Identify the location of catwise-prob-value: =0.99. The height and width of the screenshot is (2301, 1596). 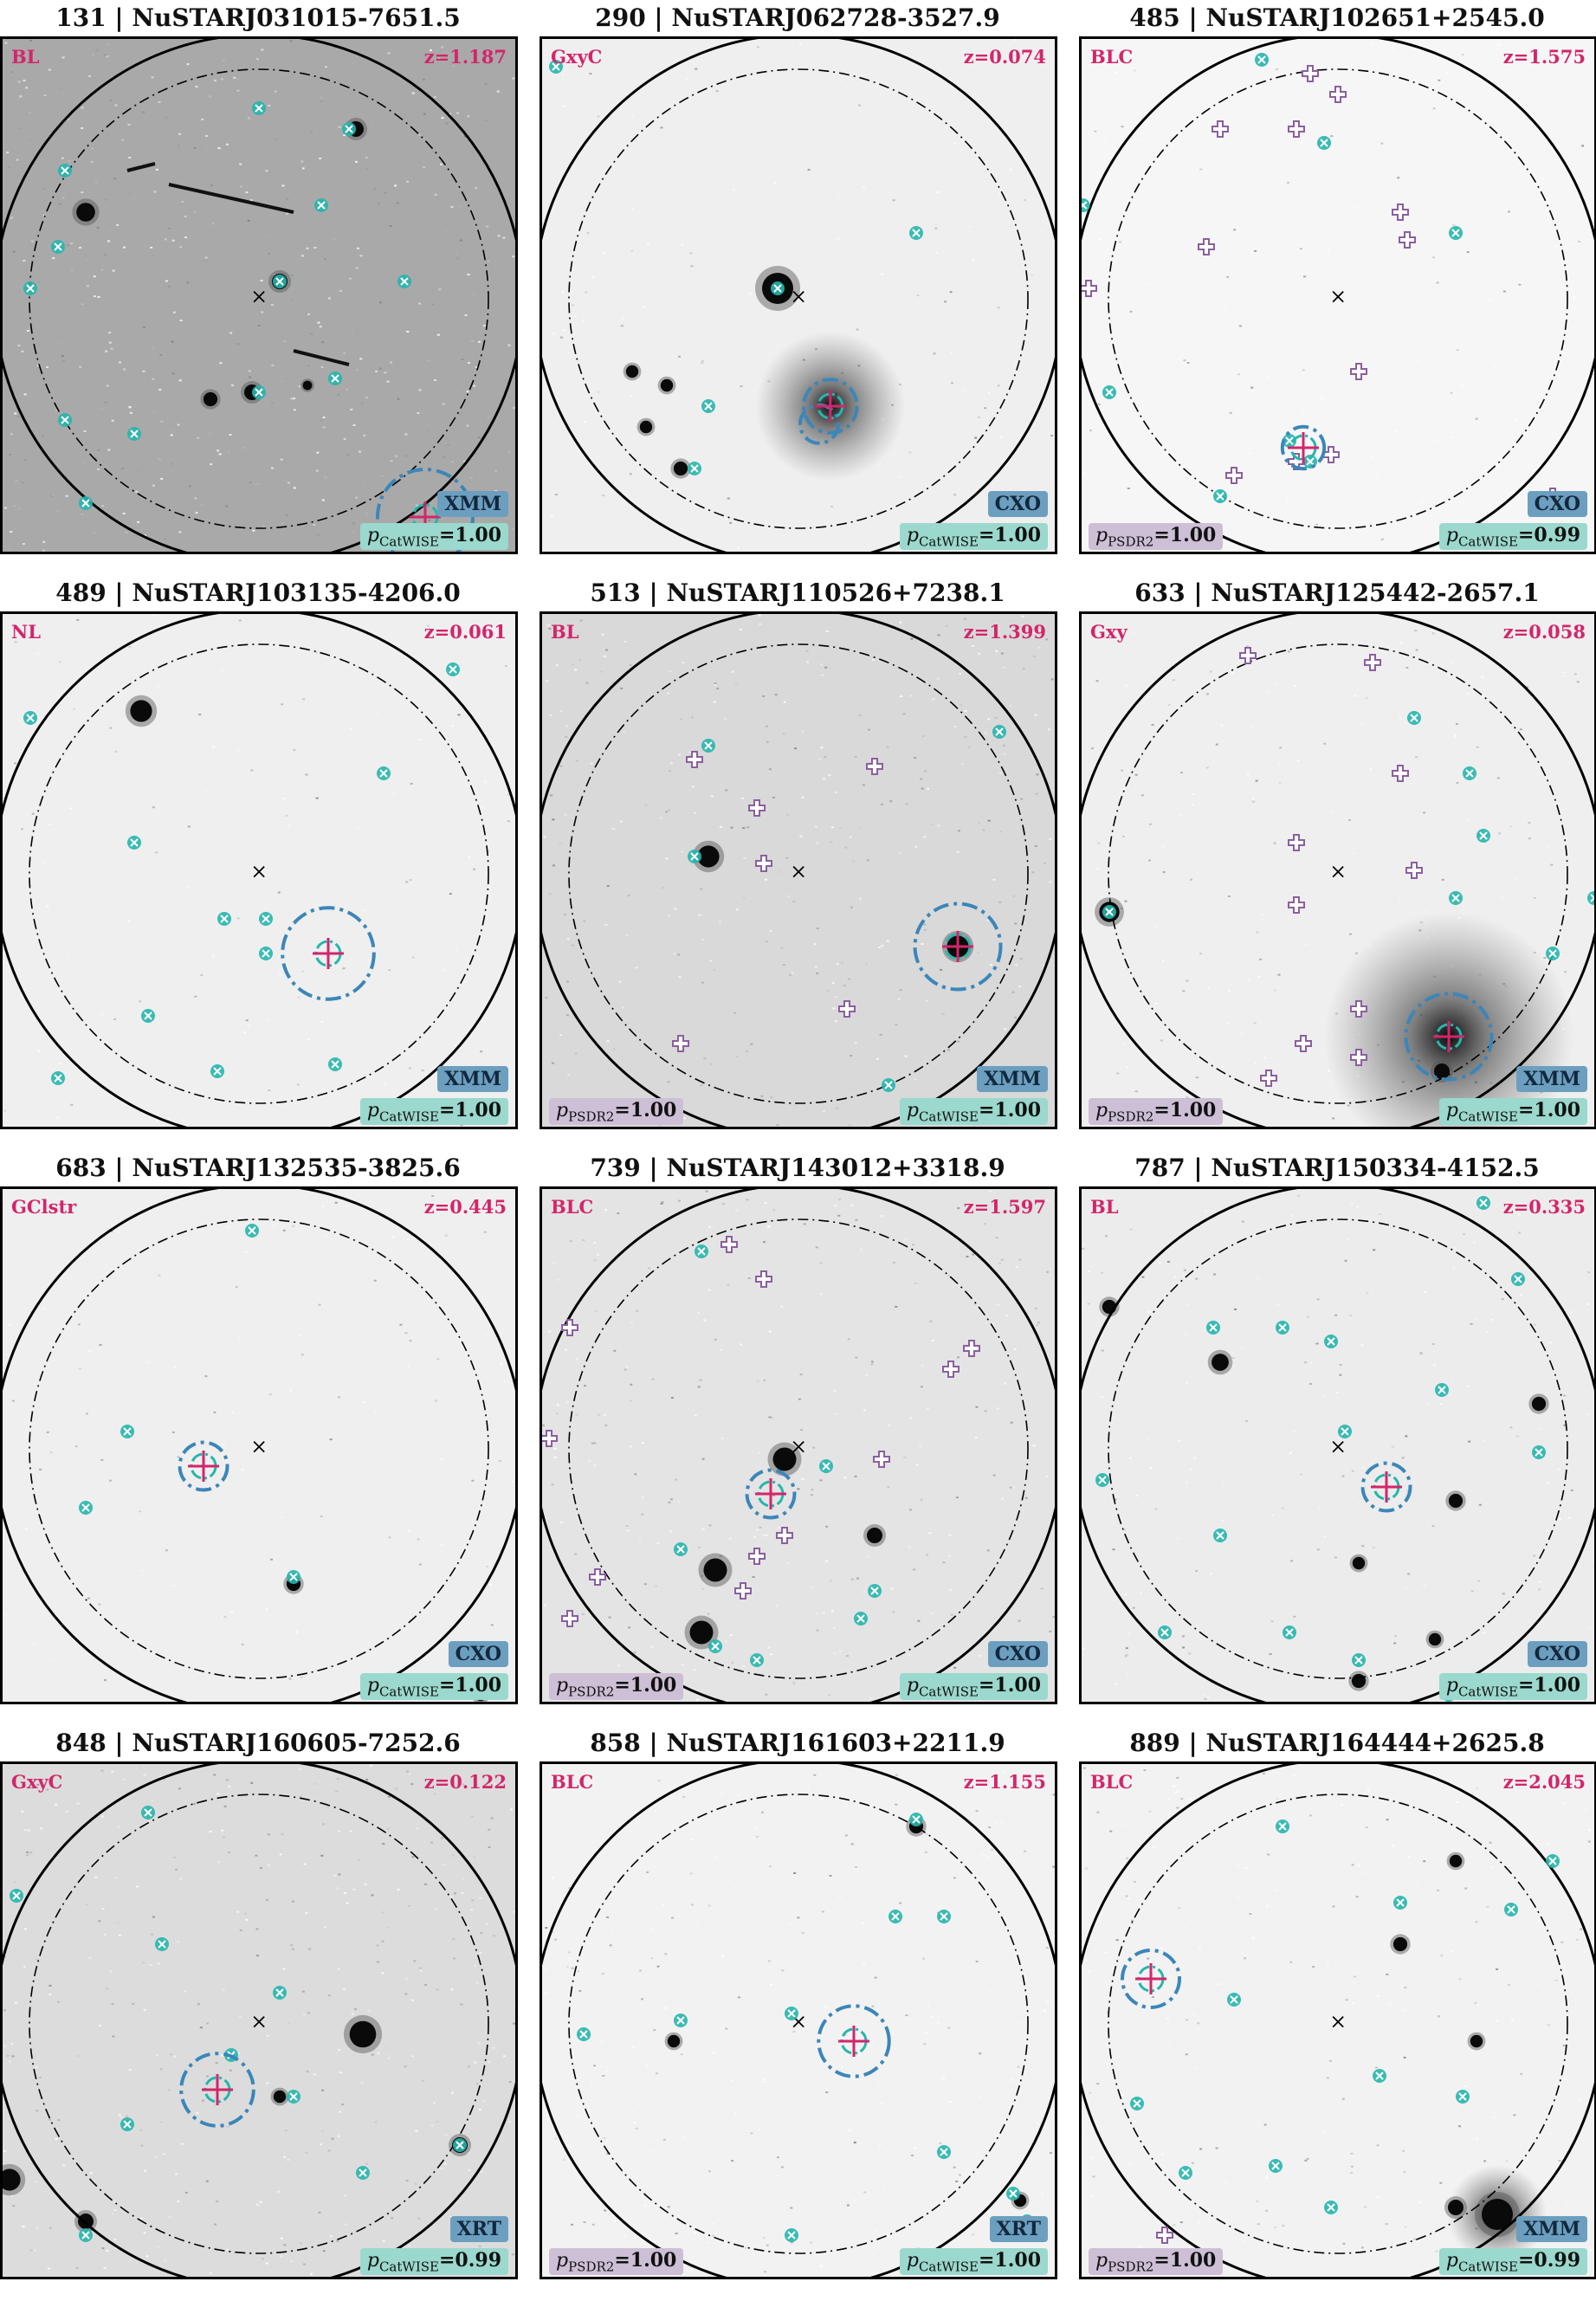
(1549, 535).